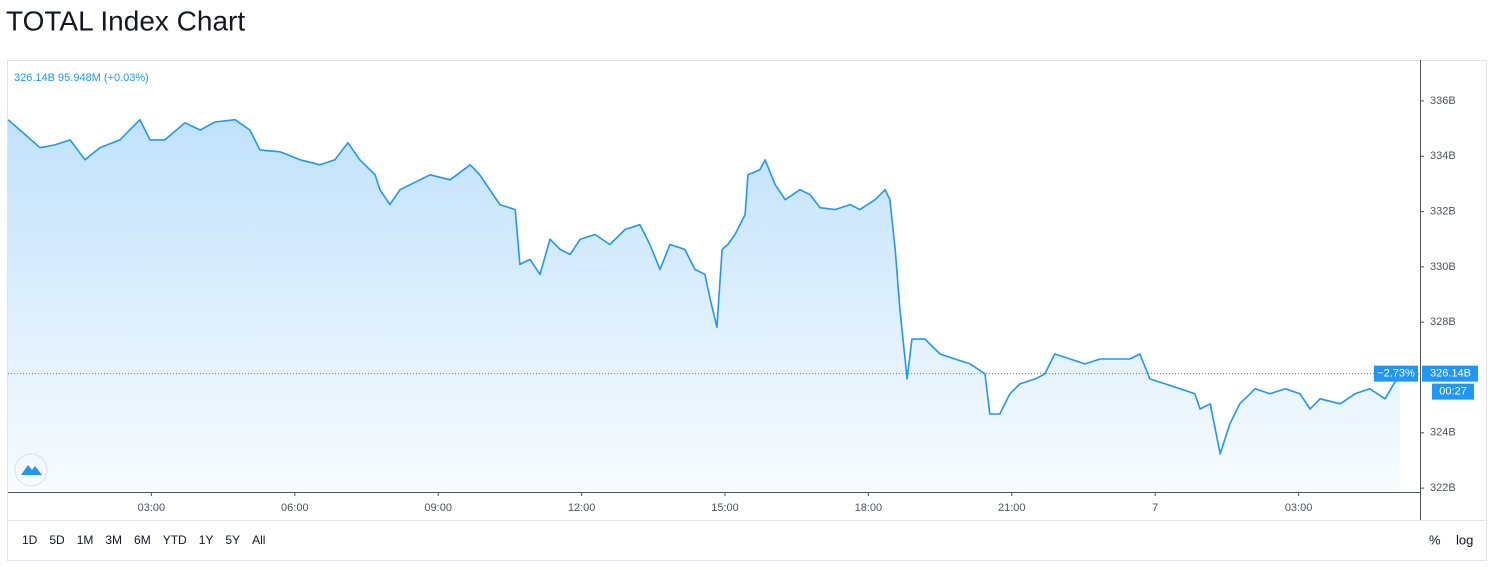 This screenshot has width=1495, height=570. I want to click on legend-text: 326.14B 95.948M (+0.03%), so click(81, 78).